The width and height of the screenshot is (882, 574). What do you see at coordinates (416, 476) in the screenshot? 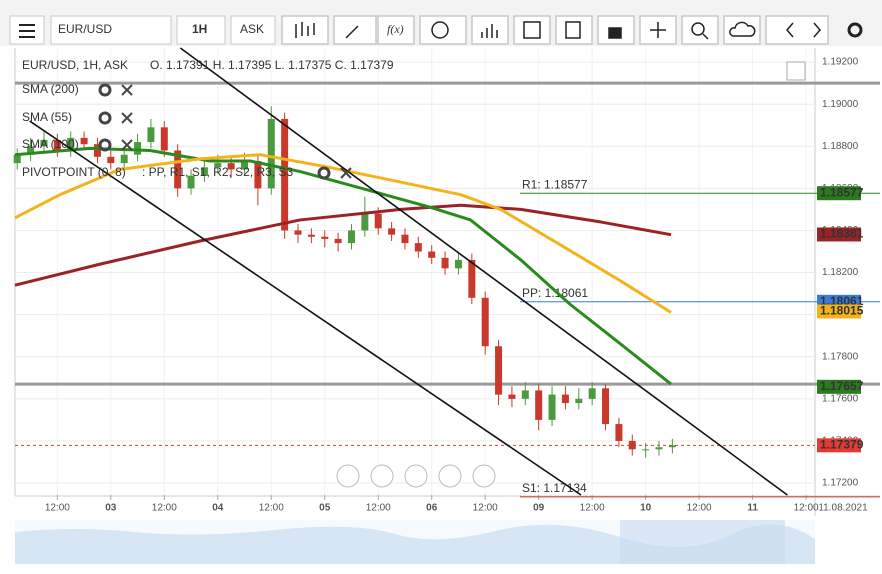
I see `nav-buttons` at bounding box center [416, 476].